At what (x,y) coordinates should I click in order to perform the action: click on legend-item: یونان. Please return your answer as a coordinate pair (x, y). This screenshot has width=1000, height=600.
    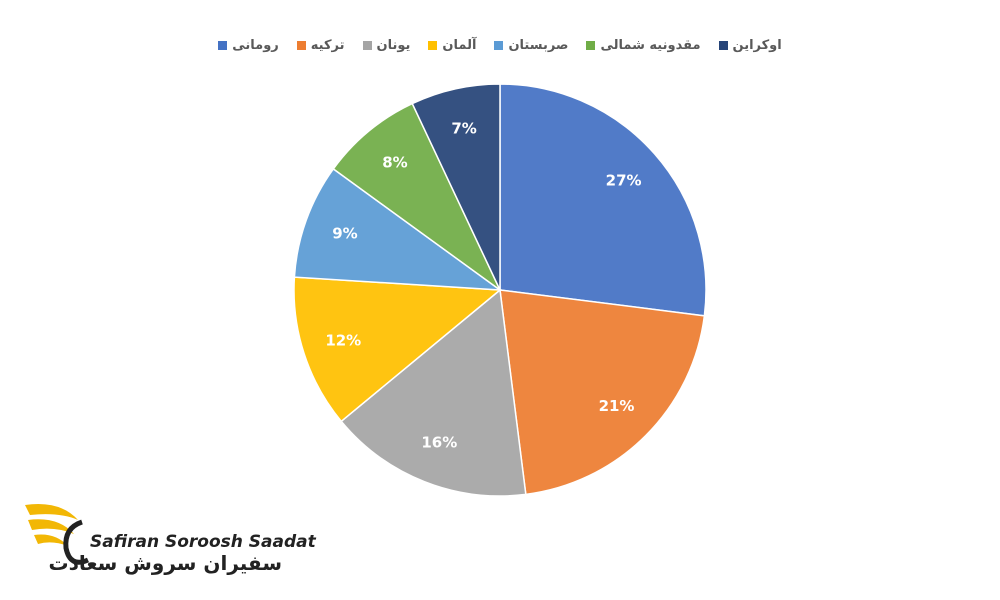
    Looking at the image, I should click on (386, 45).